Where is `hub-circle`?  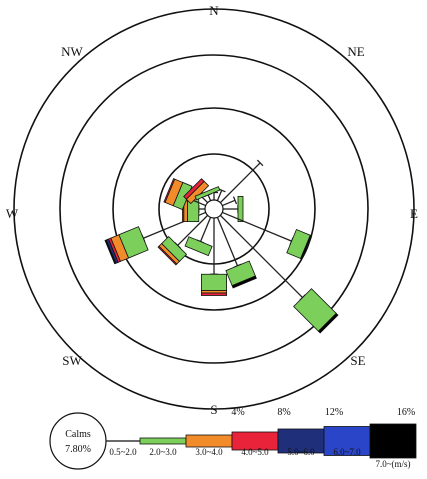 hub-circle is located at coordinates (214, 209).